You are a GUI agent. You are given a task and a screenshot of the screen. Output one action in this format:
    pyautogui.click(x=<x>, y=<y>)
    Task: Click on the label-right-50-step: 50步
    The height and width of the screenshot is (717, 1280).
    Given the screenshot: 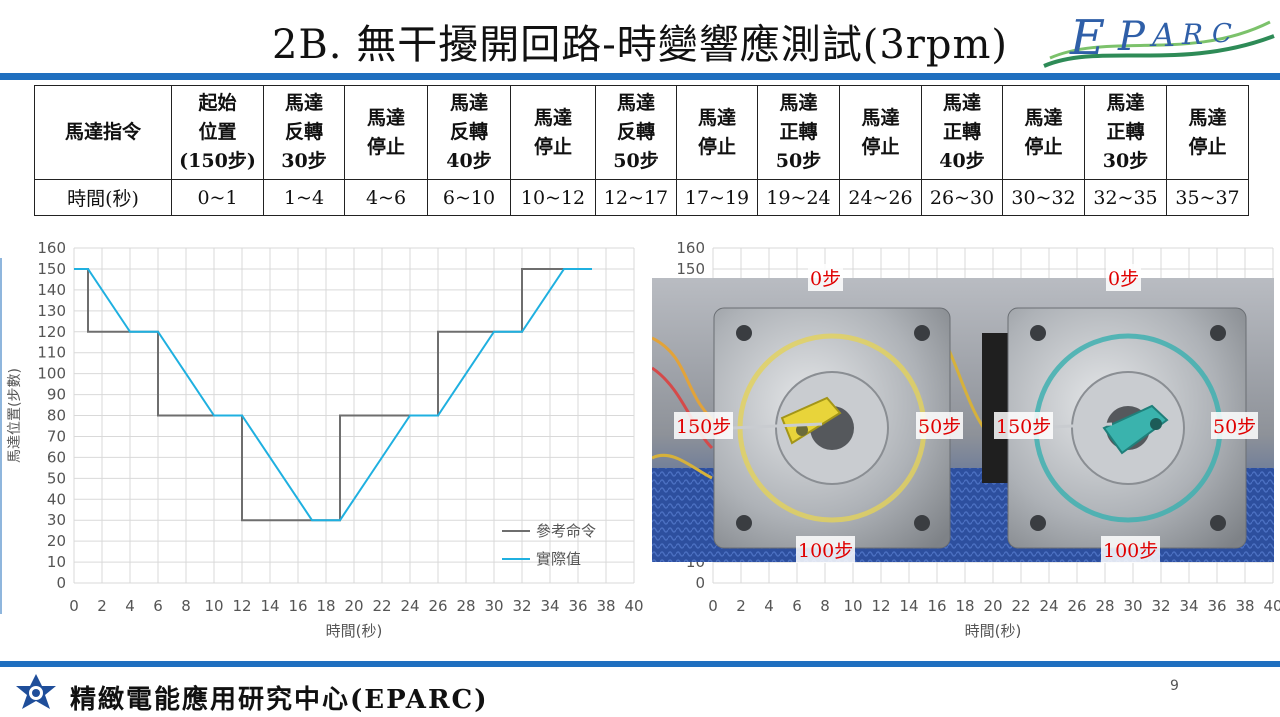 What is the action you would take?
    pyautogui.click(x=1235, y=425)
    